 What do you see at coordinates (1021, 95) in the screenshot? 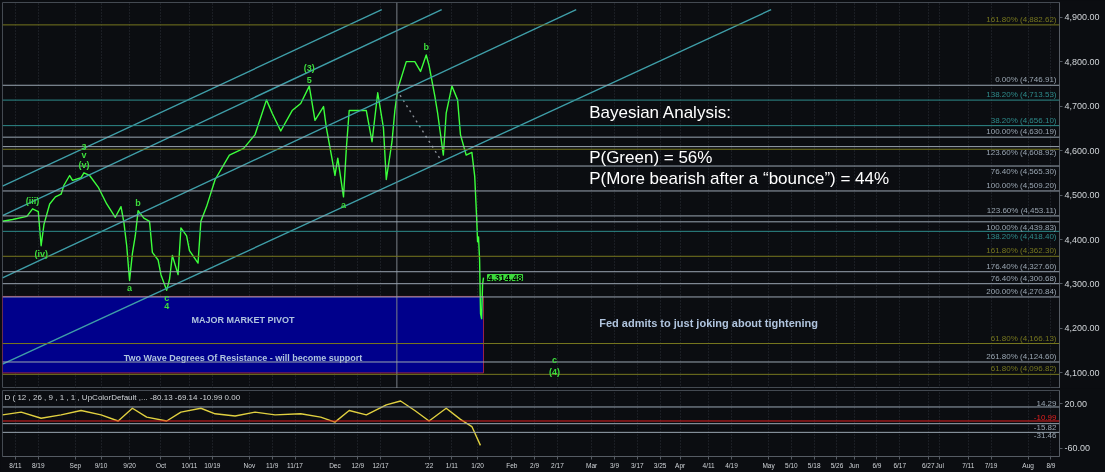
I see `ref-line-label: 138.20% (4,713.53)` at bounding box center [1021, 95].